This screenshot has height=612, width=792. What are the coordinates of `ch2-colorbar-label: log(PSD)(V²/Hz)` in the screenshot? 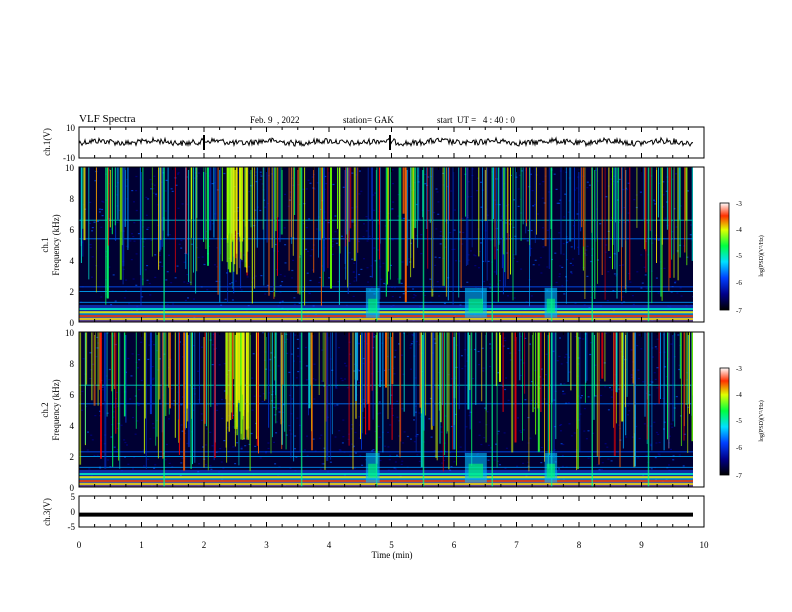 It's located at (761, 420).